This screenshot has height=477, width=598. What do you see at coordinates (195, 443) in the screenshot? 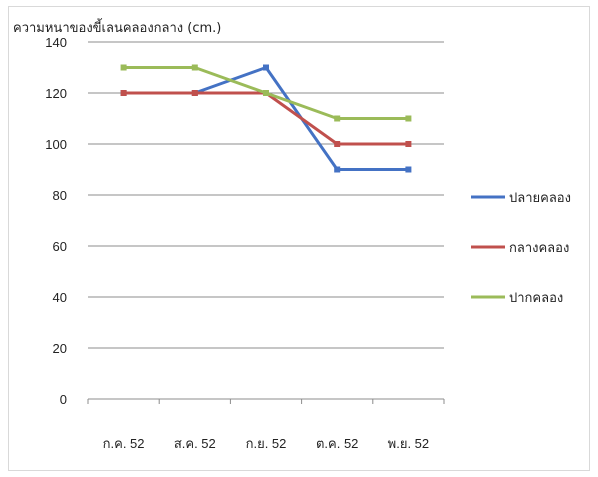
I see `x-tick-label: ส.ค. 52` at bounding box center [195, 443].